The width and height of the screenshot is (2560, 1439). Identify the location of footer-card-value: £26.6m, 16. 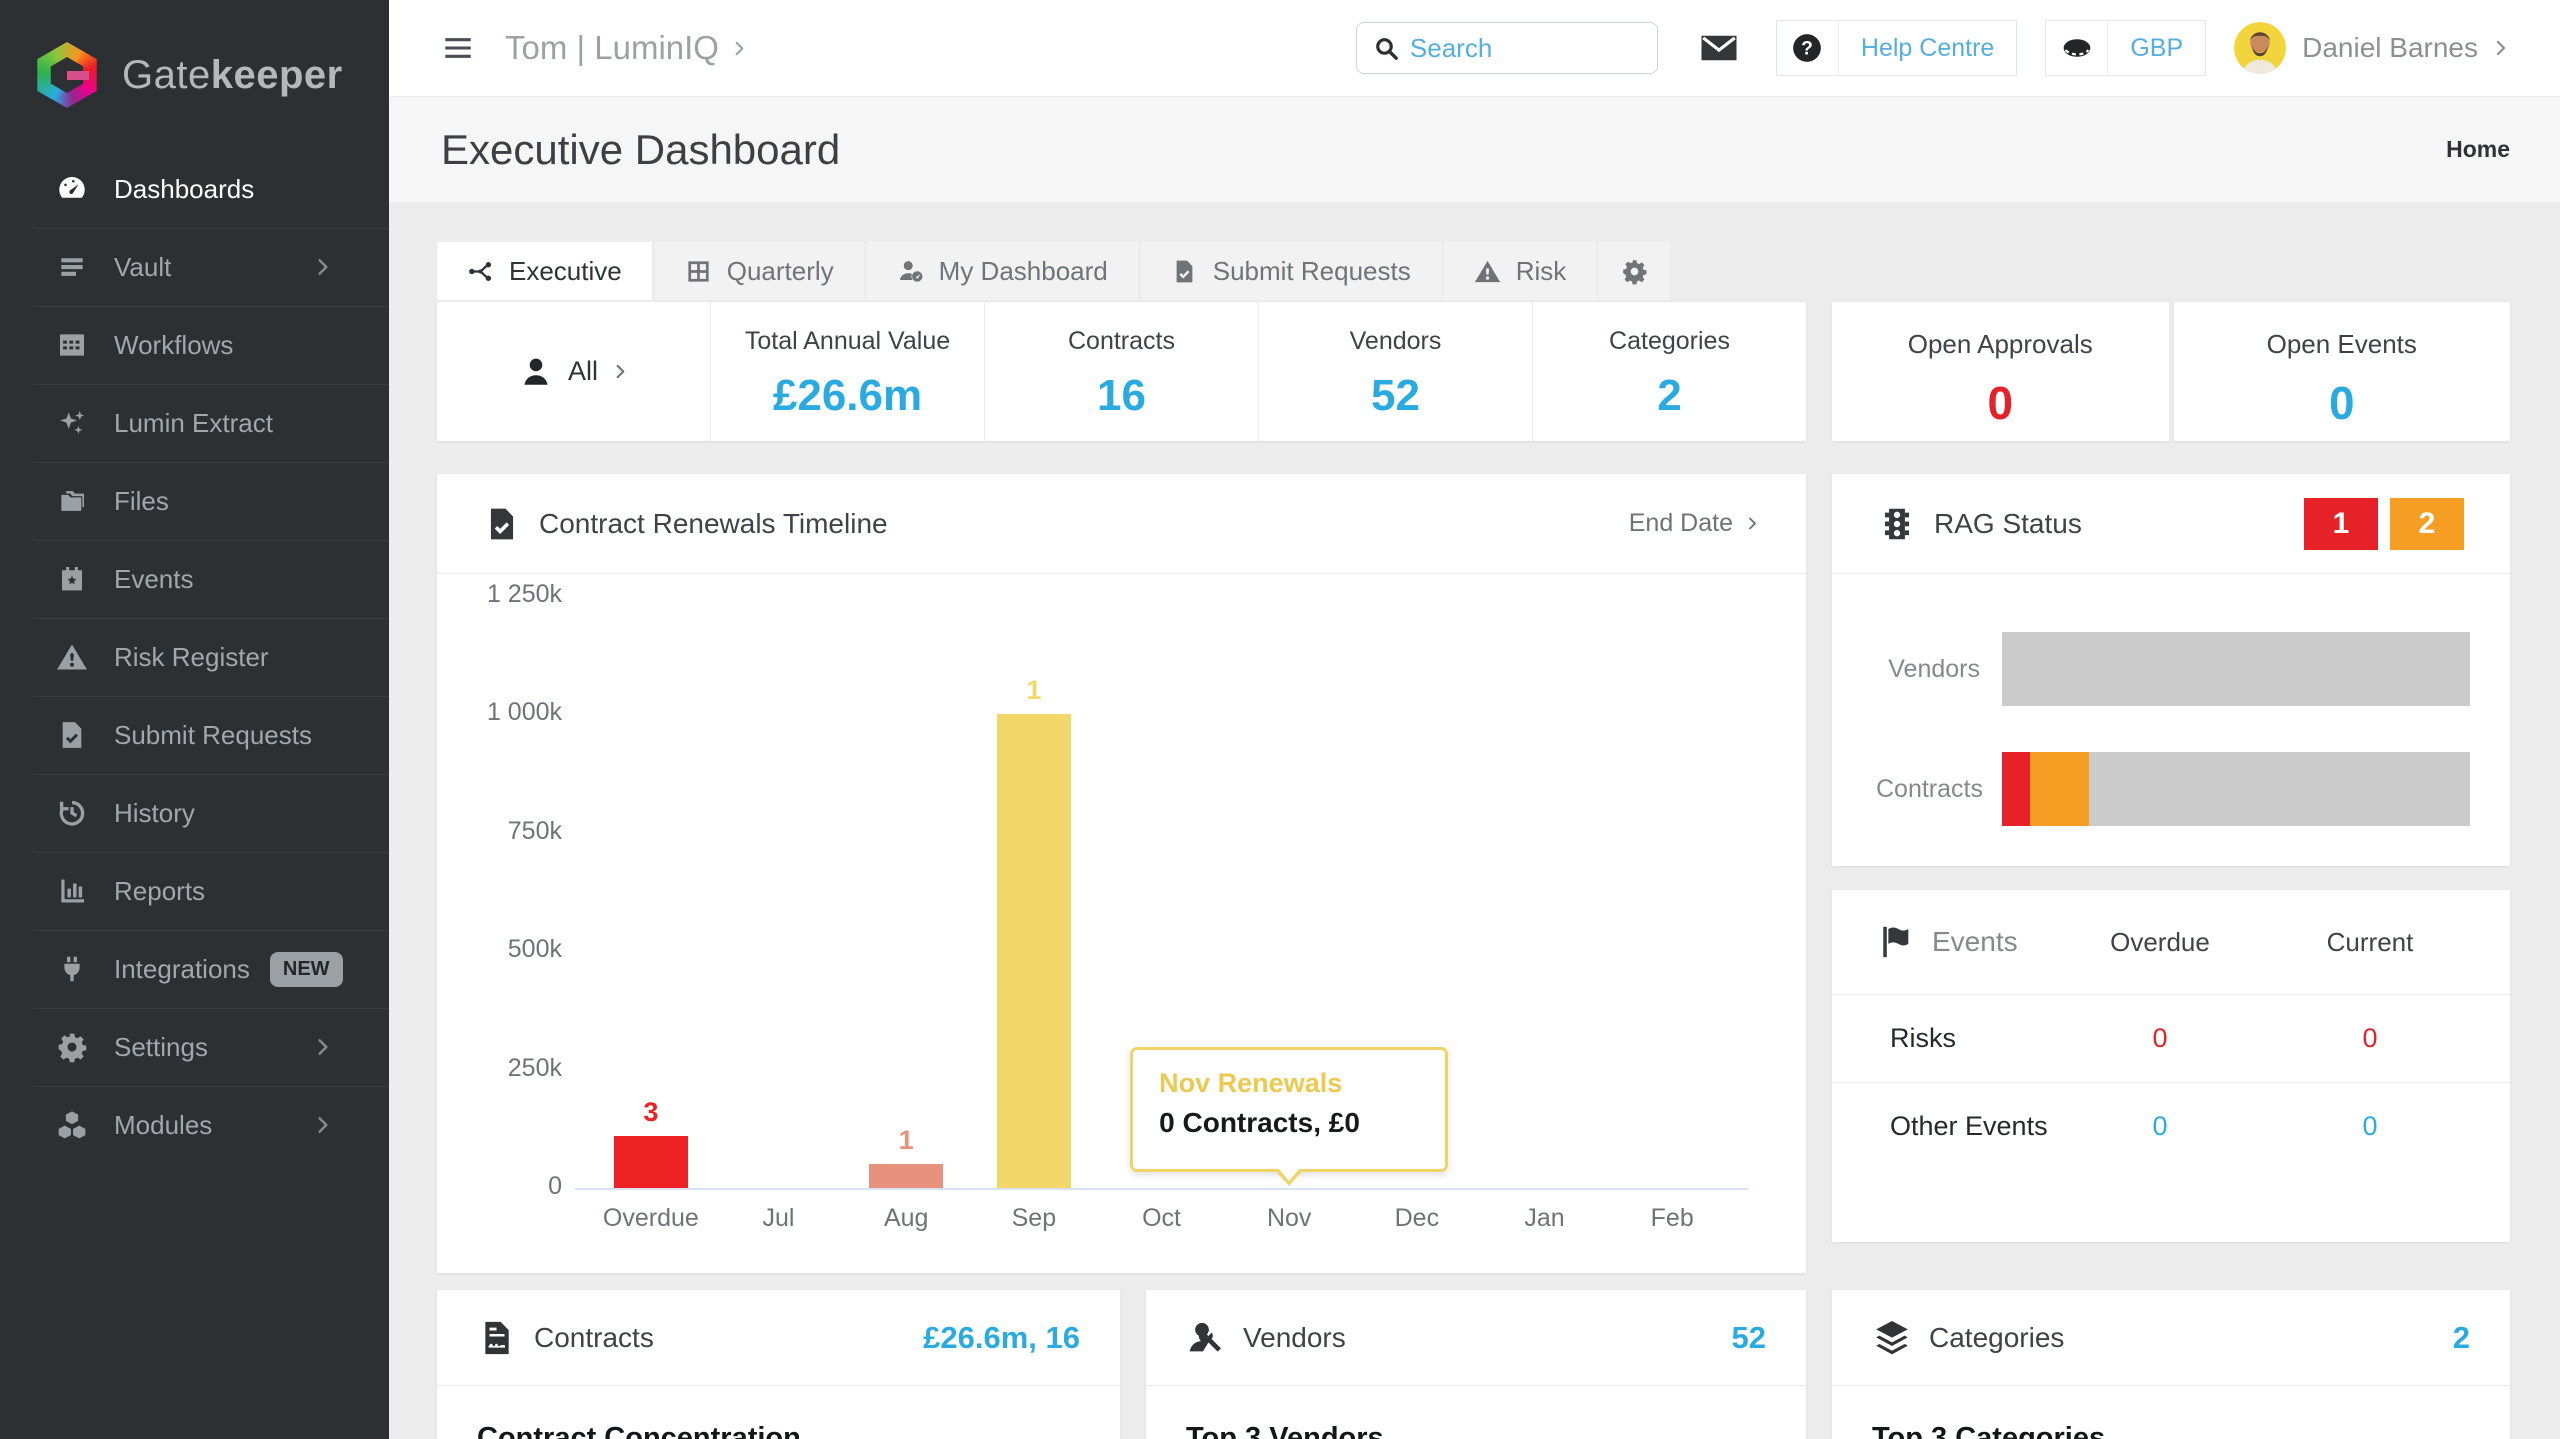
(1001, 1337).